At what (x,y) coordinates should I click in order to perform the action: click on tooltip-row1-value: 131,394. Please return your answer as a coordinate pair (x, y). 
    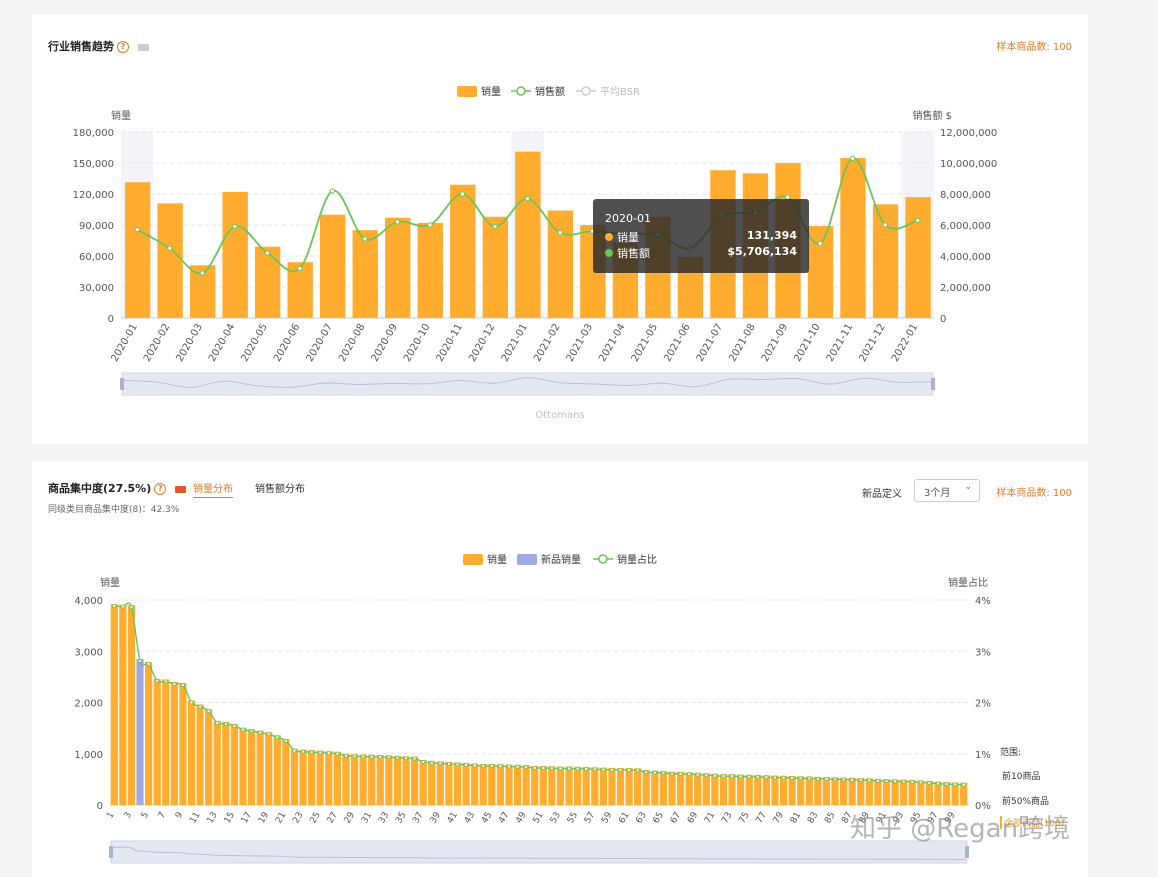
    Looking at the image, I should click on (771, 235).